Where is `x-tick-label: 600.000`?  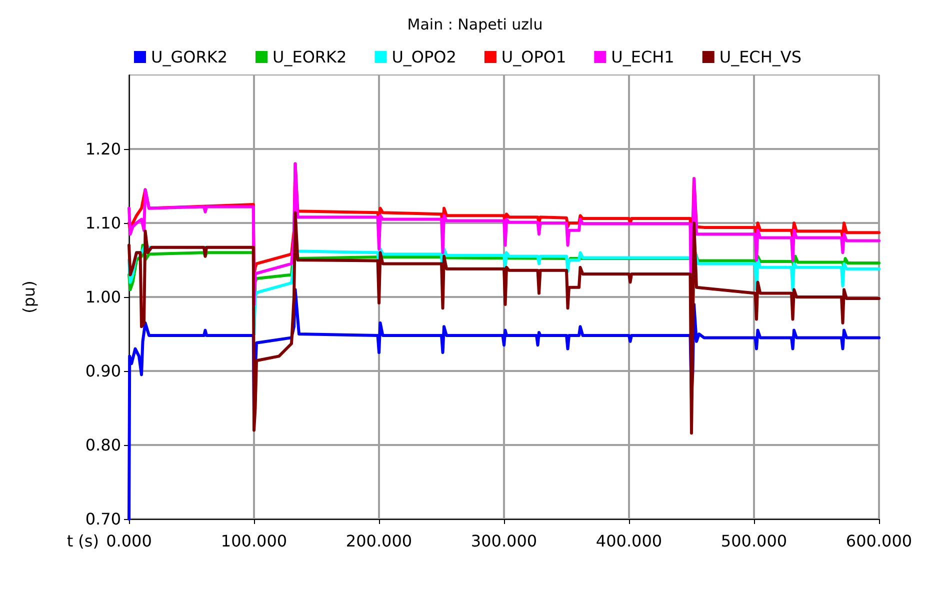
x-tick-label: 600.000 is located at coordinates (879, 541).